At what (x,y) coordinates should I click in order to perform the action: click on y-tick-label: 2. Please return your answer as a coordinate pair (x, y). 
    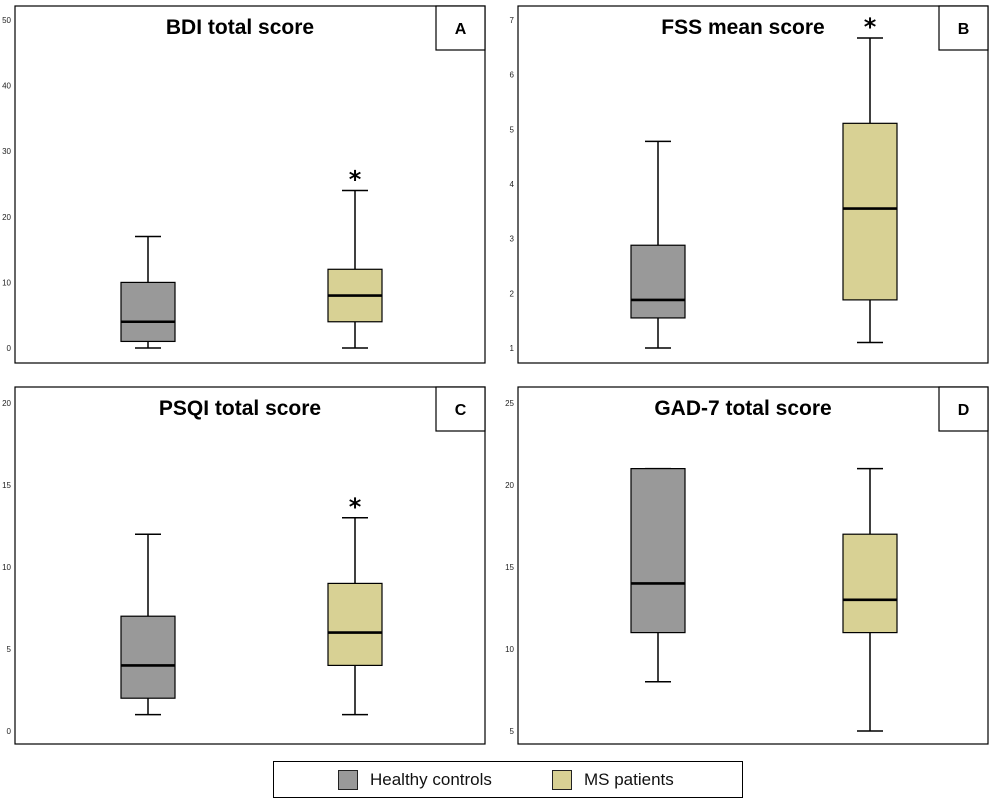
    Looking at the image, I should click on (512, 293).